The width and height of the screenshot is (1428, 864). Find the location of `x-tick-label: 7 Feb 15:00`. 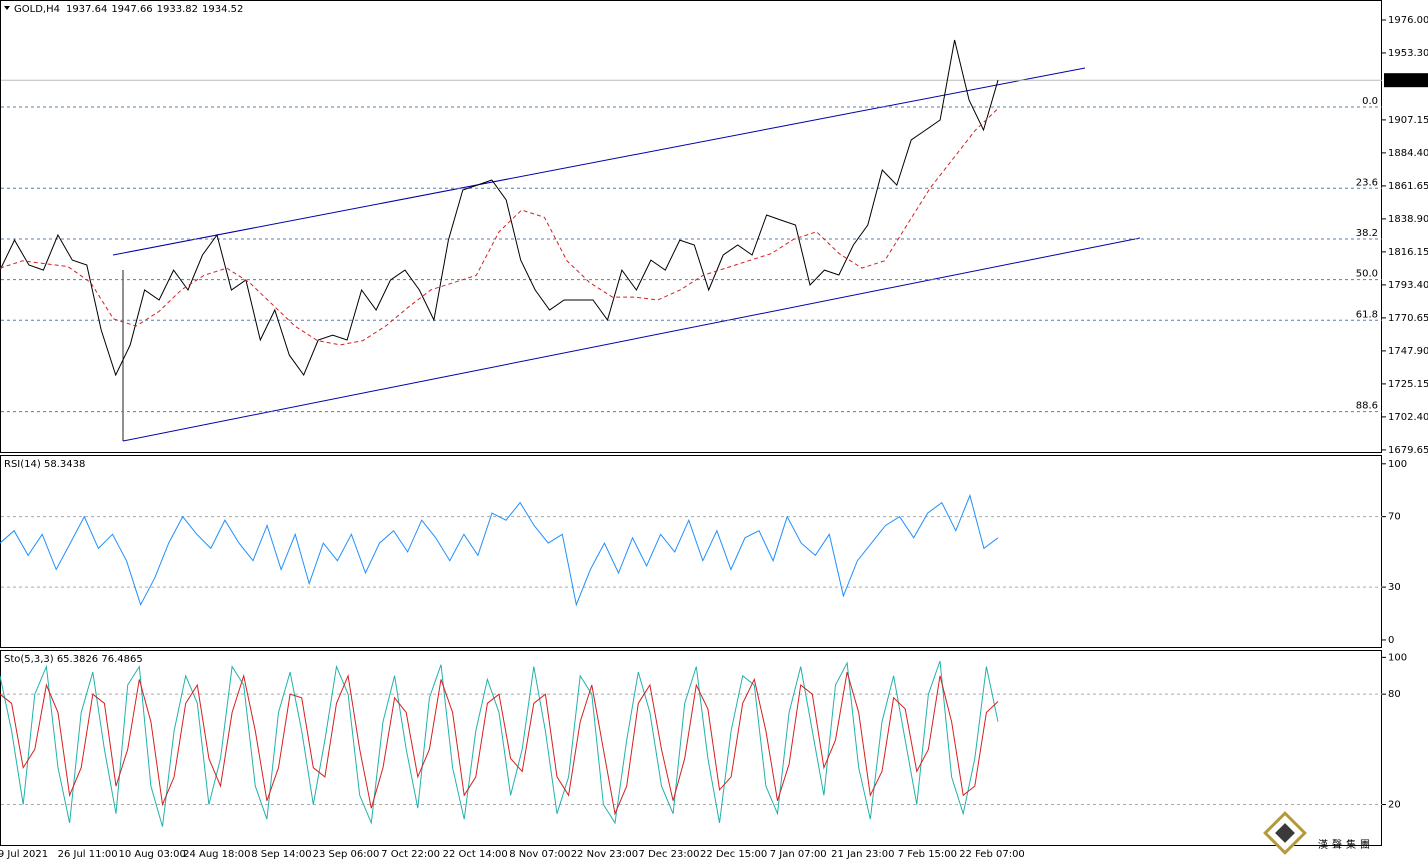

x-tick-label: 7 Feb 15:00 is located at coordinates (927, 854).